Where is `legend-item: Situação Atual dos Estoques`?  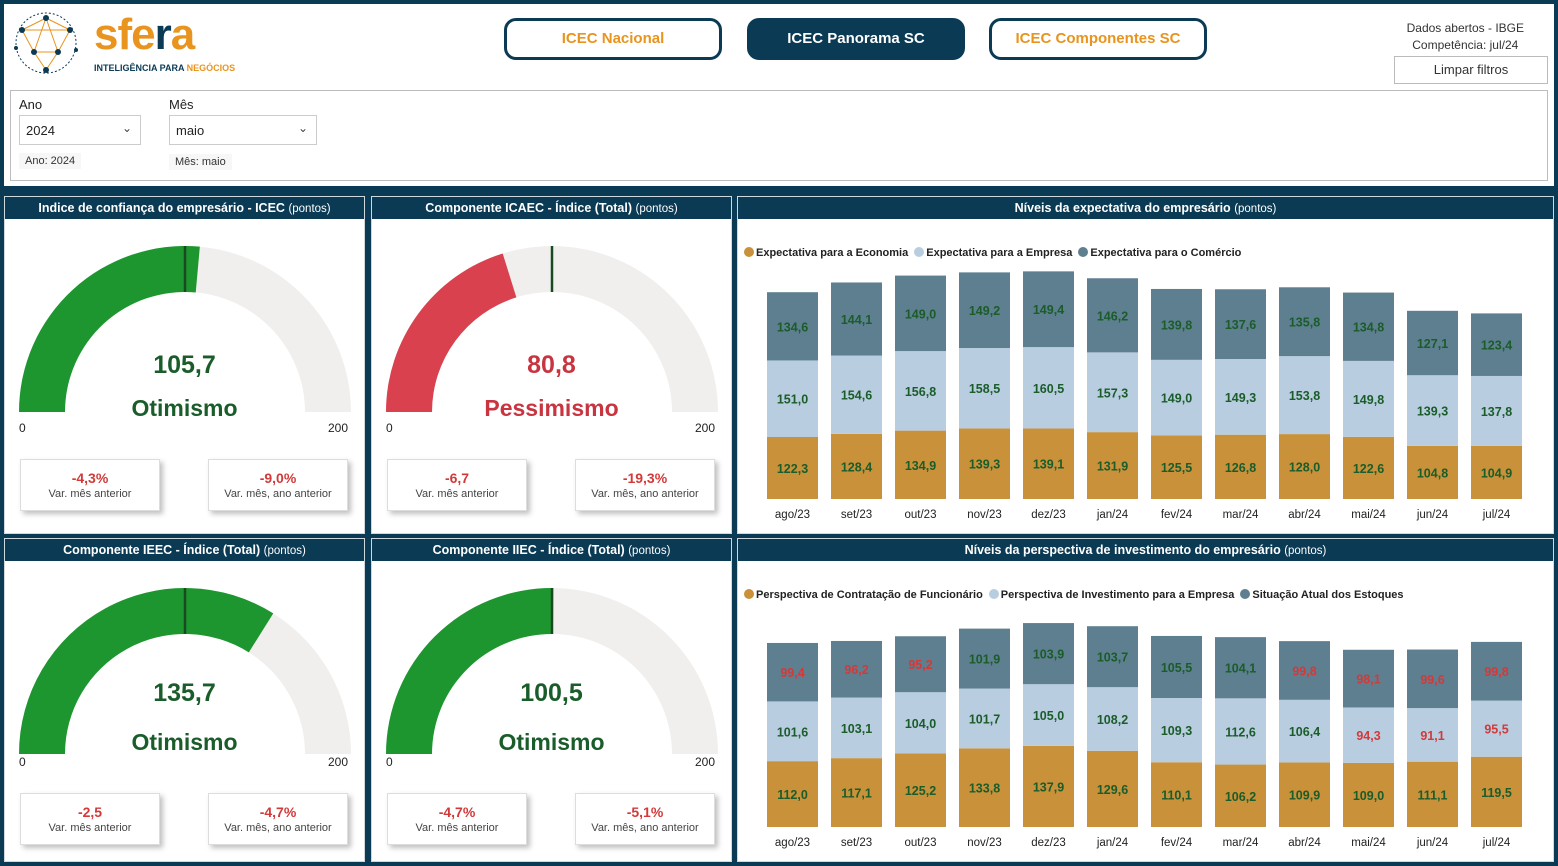
legend-item: Situação Atual dos Estoques is located at coordinates (1322, 595).